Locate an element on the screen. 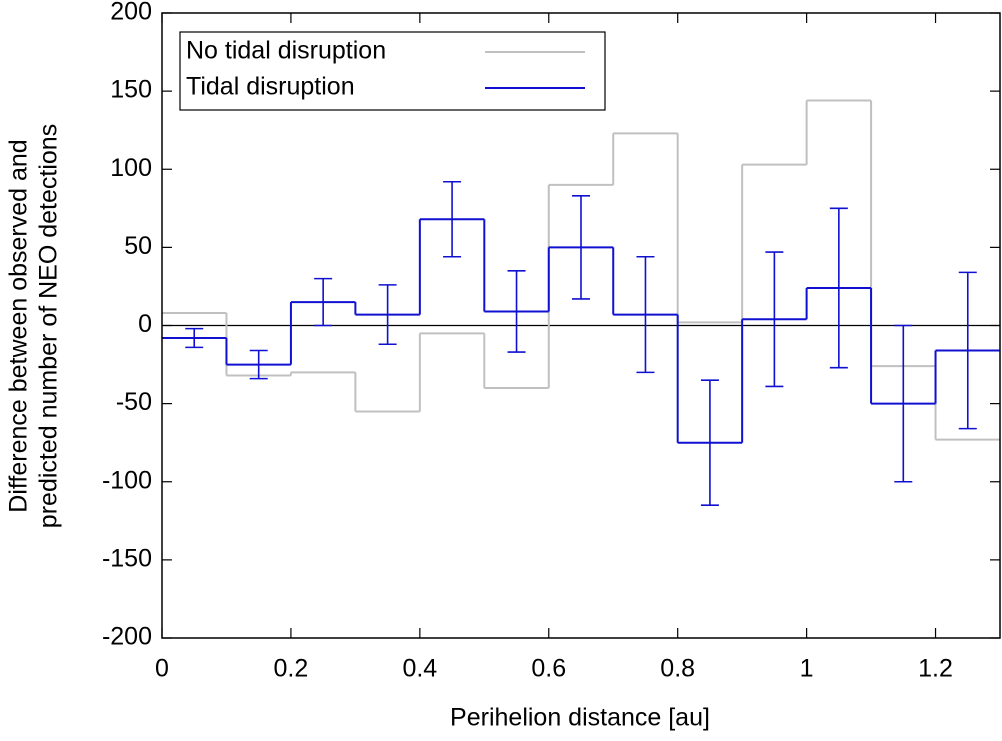  x-tick-label: 0 is located at coordinates (162, 669).